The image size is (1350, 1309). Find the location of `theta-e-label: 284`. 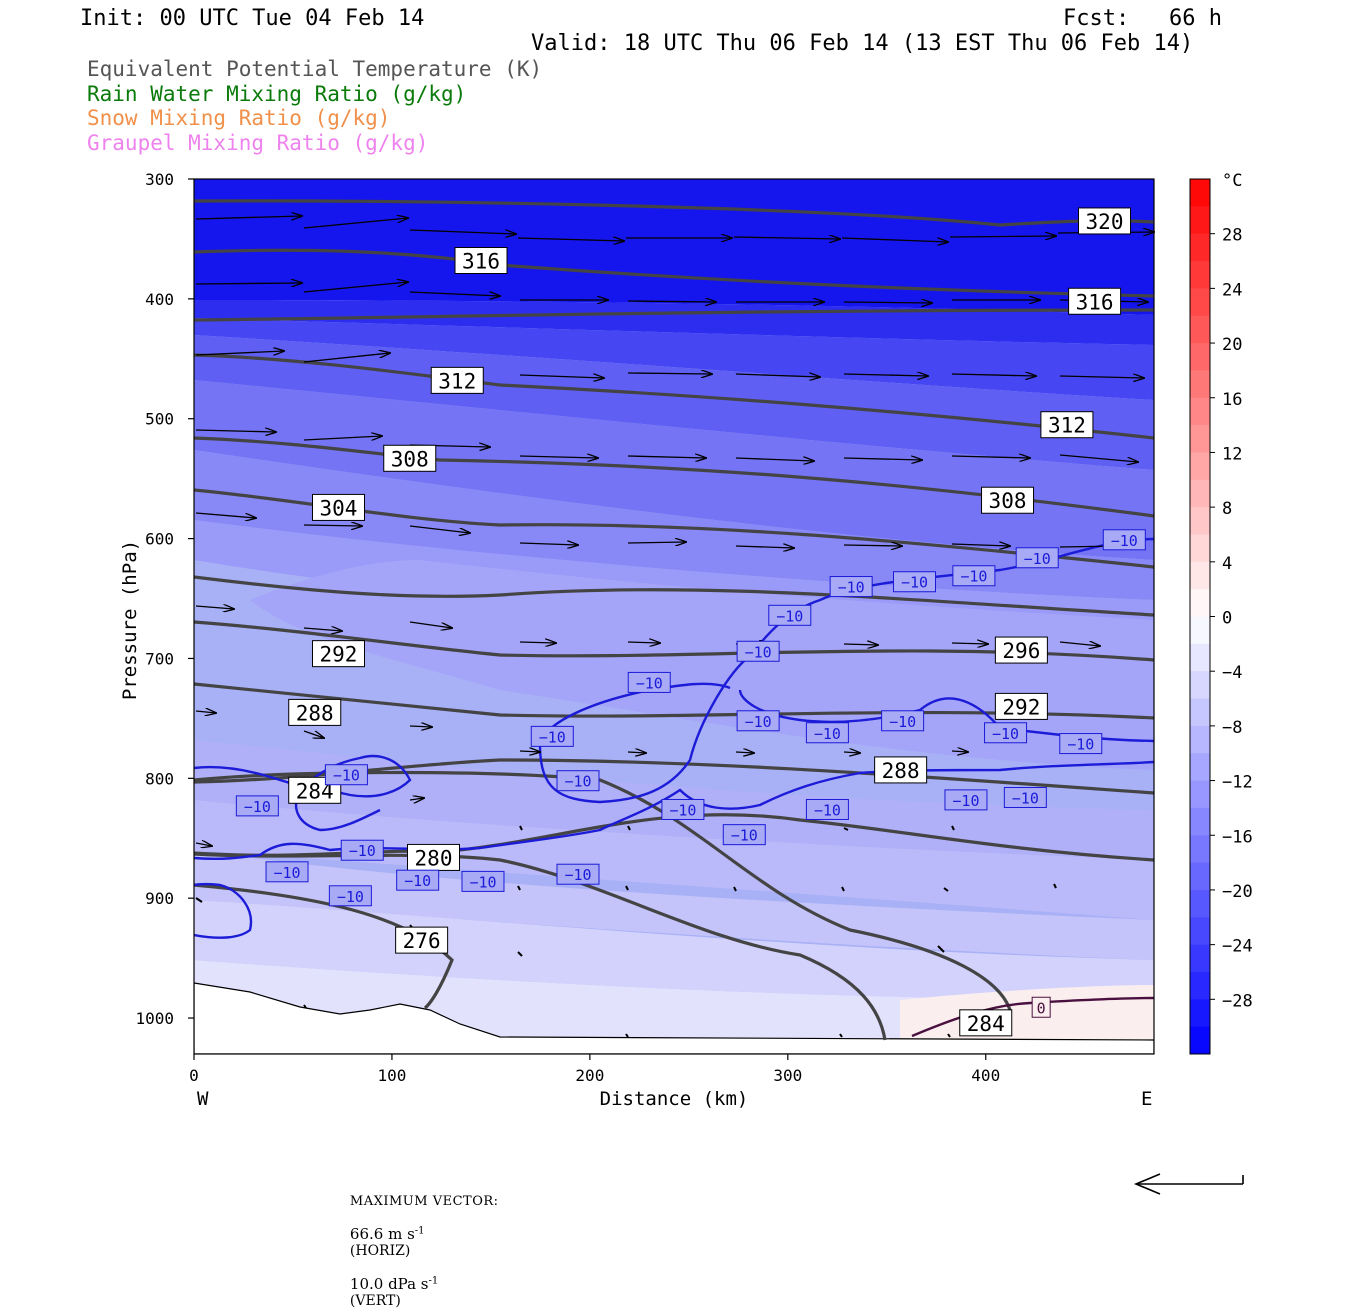

theta-e-label: 284 is located at coordinates (986, 1024).